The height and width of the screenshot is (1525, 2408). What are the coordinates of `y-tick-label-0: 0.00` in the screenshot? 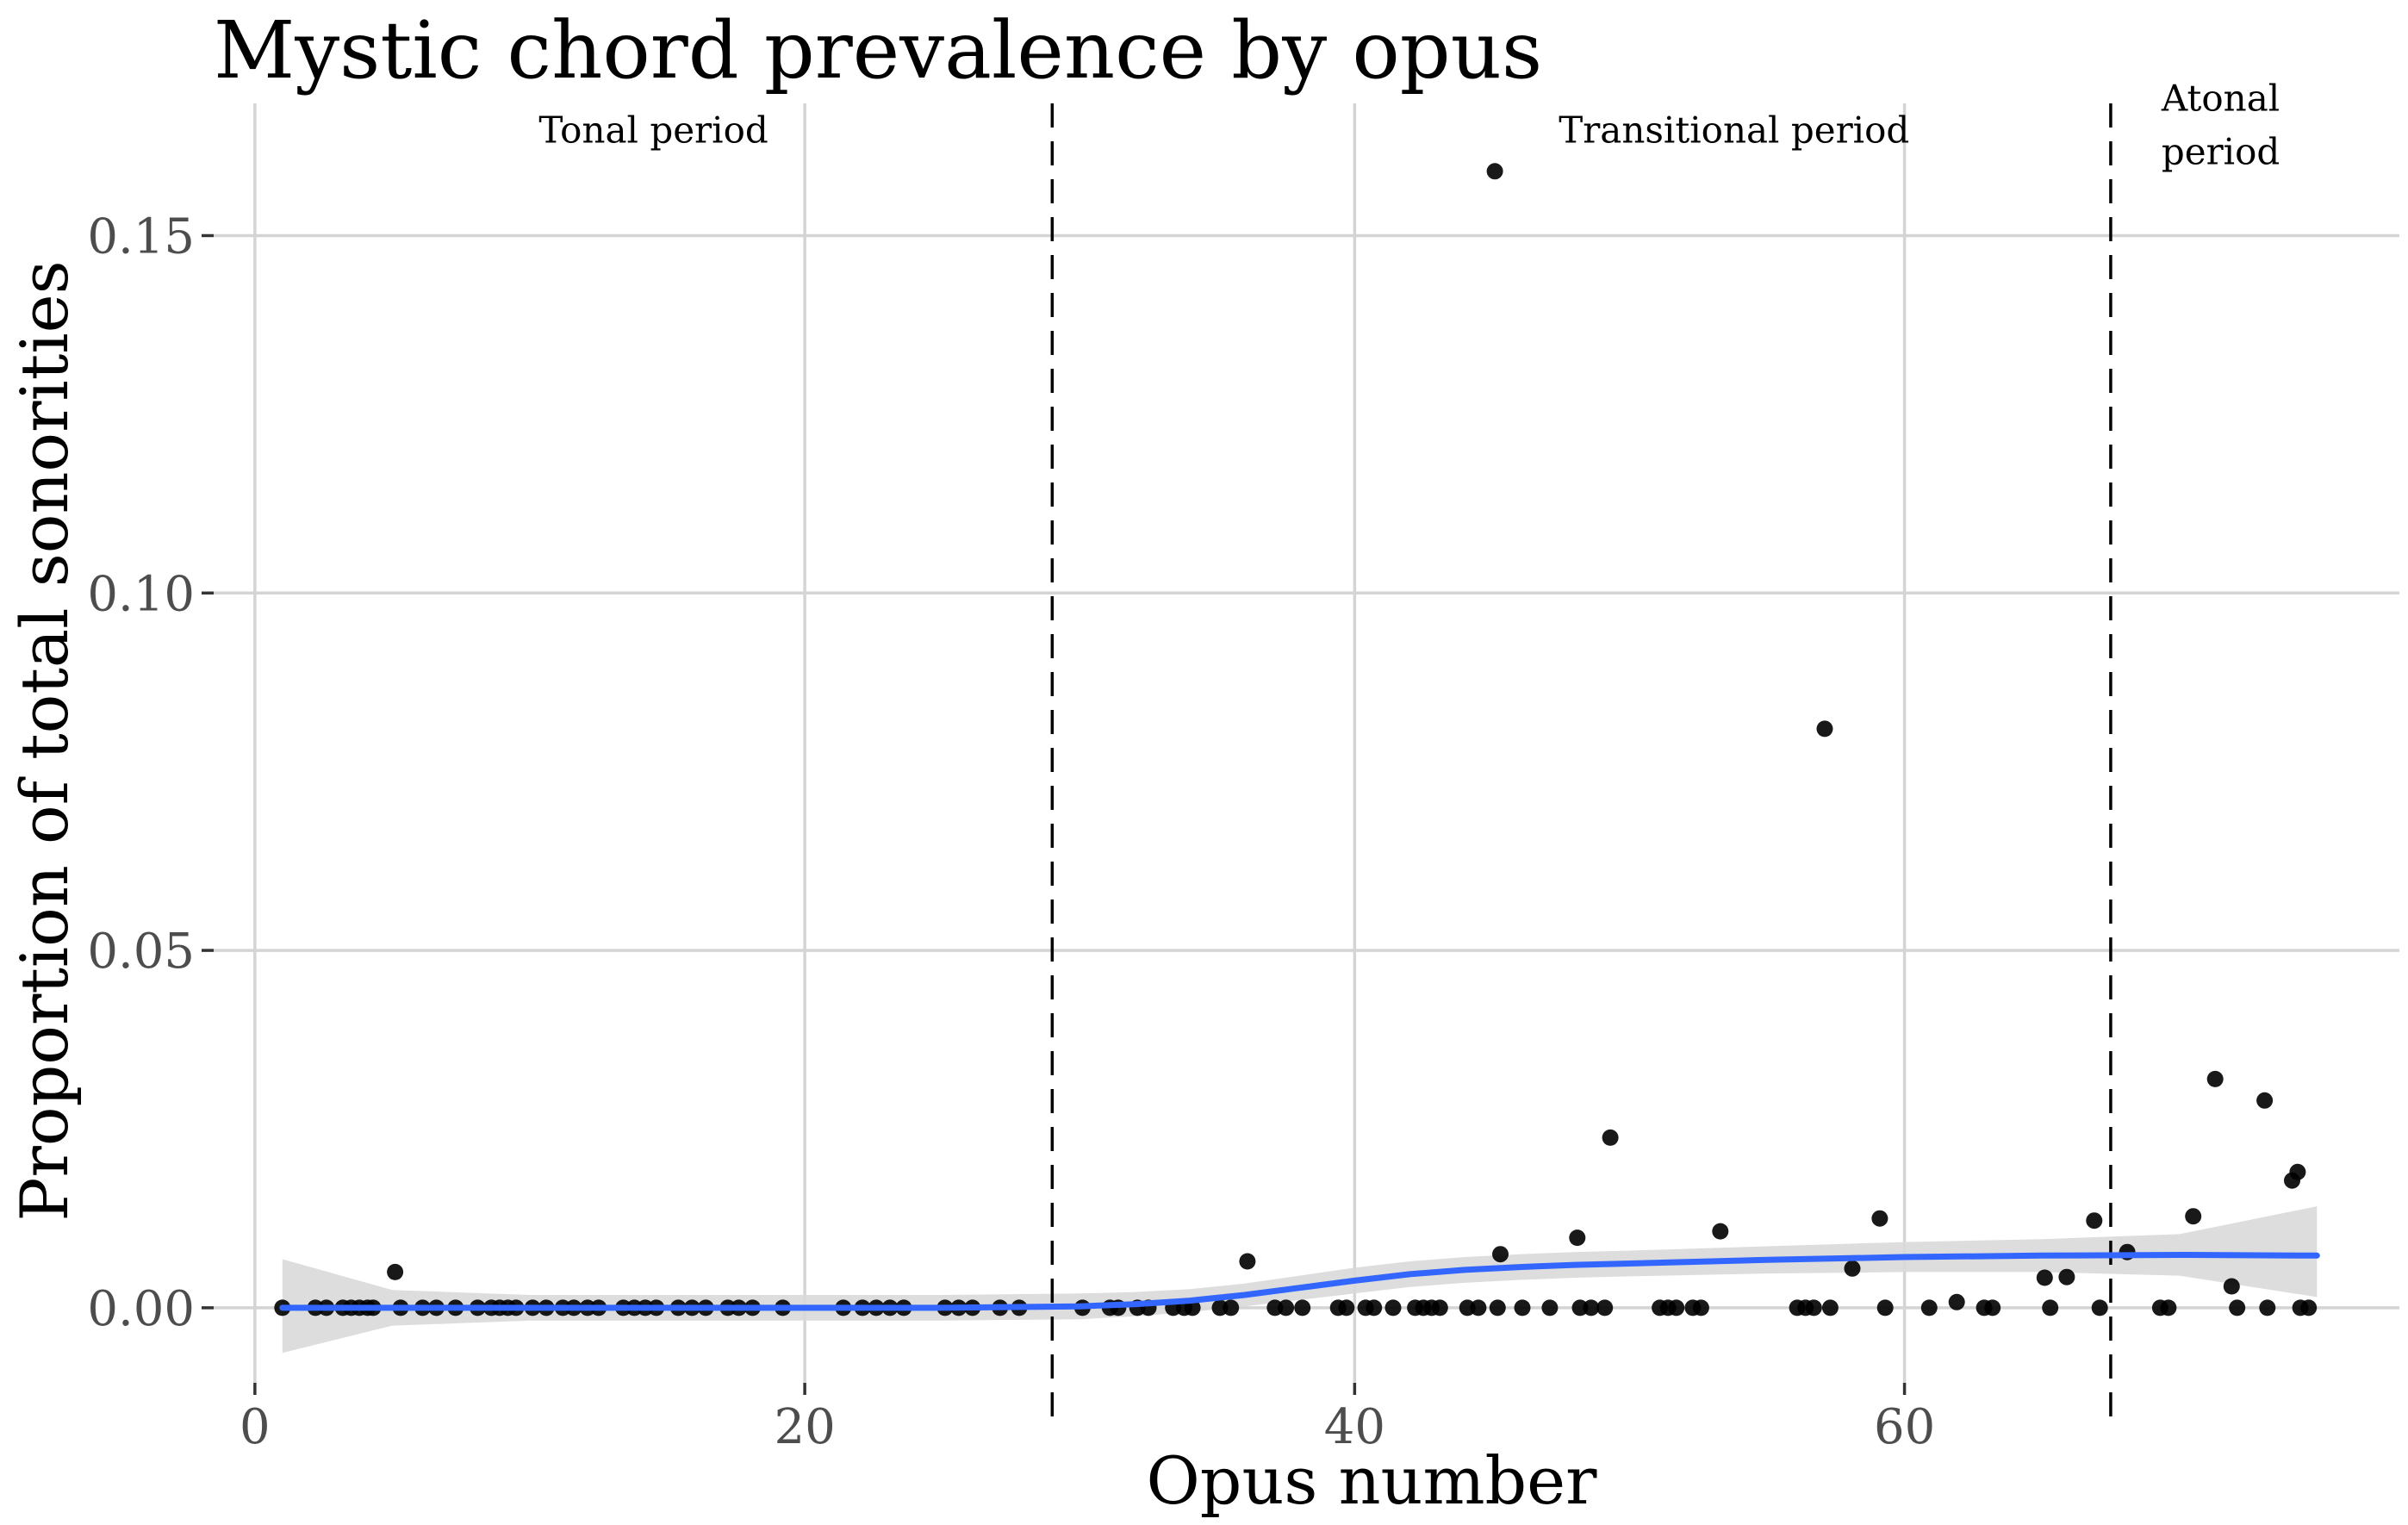 It's located at (141, 1309).